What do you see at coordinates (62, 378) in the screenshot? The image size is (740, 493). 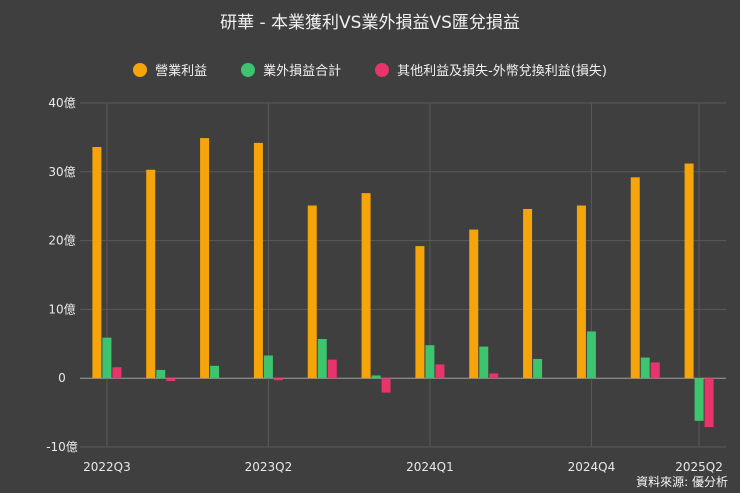 I see `y-tick-label: 0` at bounding box center [62, 378].